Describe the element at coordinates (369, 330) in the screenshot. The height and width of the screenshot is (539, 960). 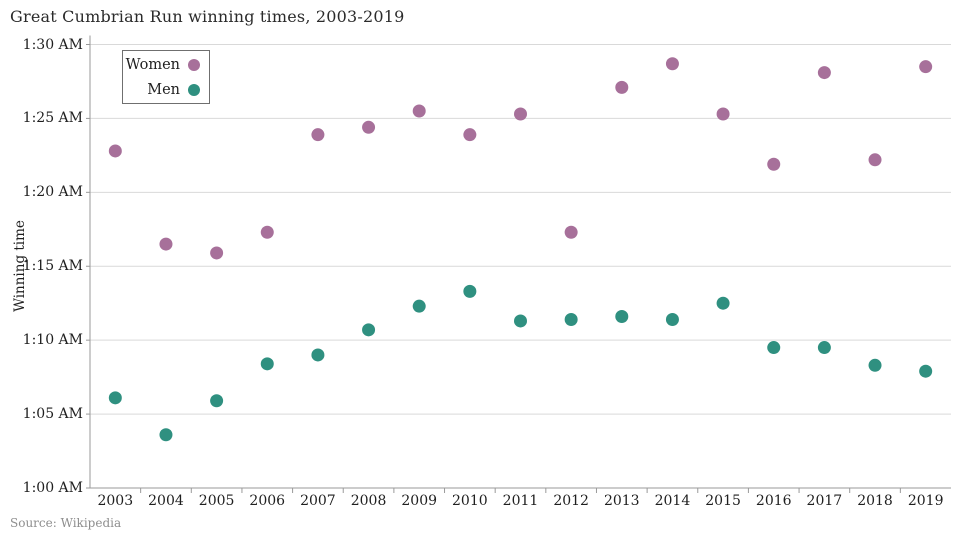
I see `point-men-2008` at that location.